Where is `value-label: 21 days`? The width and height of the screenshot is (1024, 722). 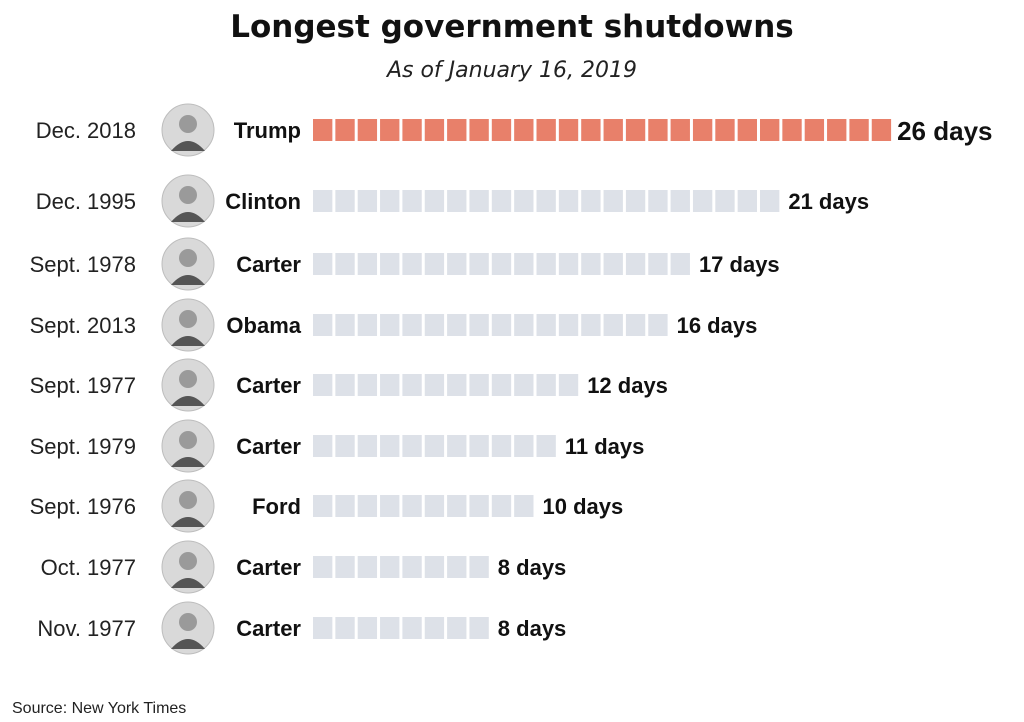 value-label: 21 days is located at coordinates (828, 201).